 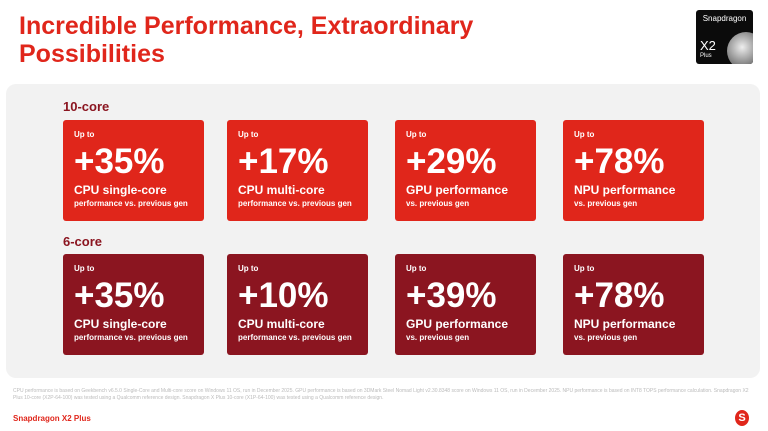 I want to click on footer-brand: Snapdragon X2 Plus, so click(x=52, y=418).